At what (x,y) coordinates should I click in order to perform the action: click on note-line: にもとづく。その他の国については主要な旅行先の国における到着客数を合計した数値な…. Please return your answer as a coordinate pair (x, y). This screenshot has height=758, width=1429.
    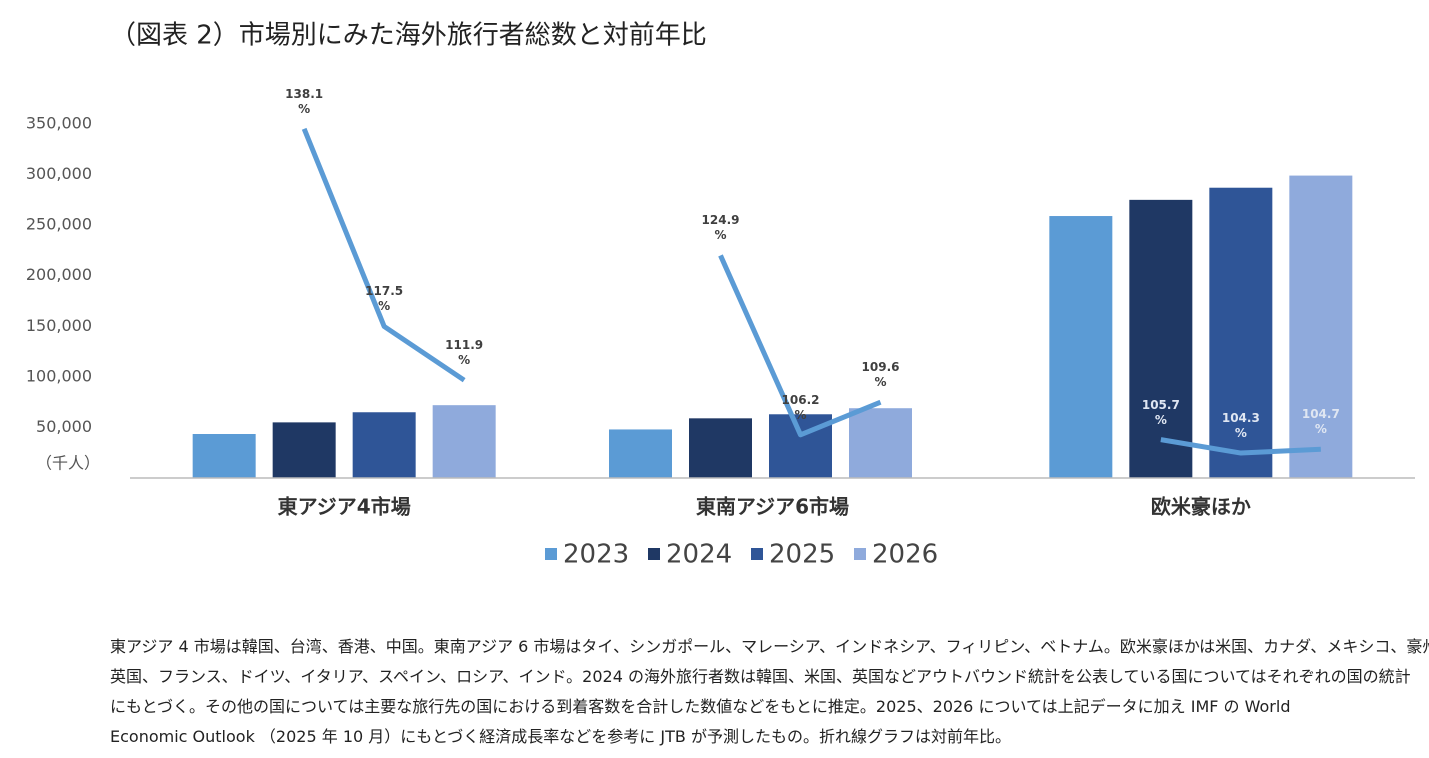
    Looking at the image, I should click on (700, 706).